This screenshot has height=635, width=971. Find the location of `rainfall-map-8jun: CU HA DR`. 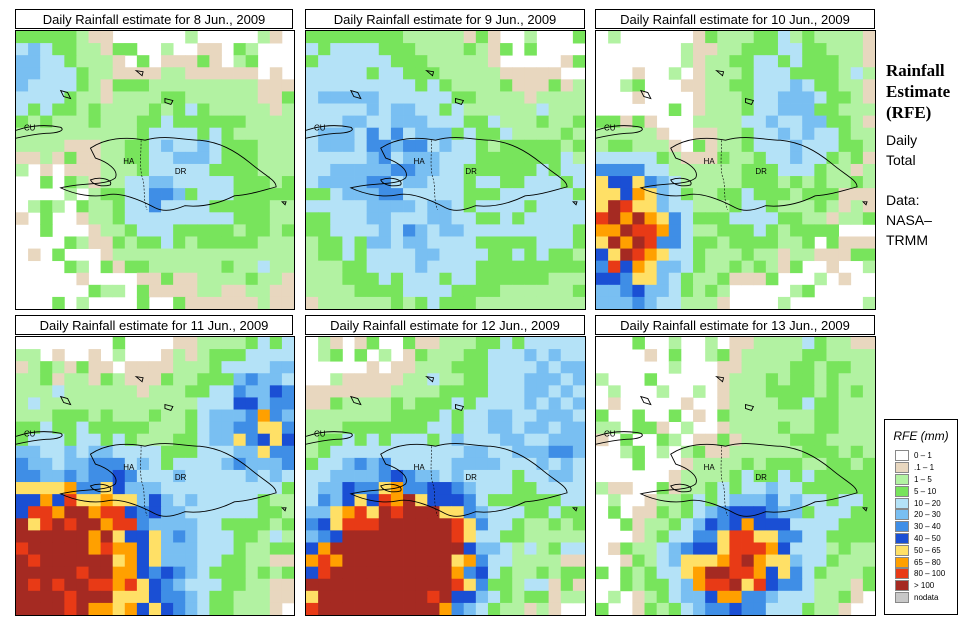

rainfall-map-8jun: CU HA DR is located at coordinates (155, 170).